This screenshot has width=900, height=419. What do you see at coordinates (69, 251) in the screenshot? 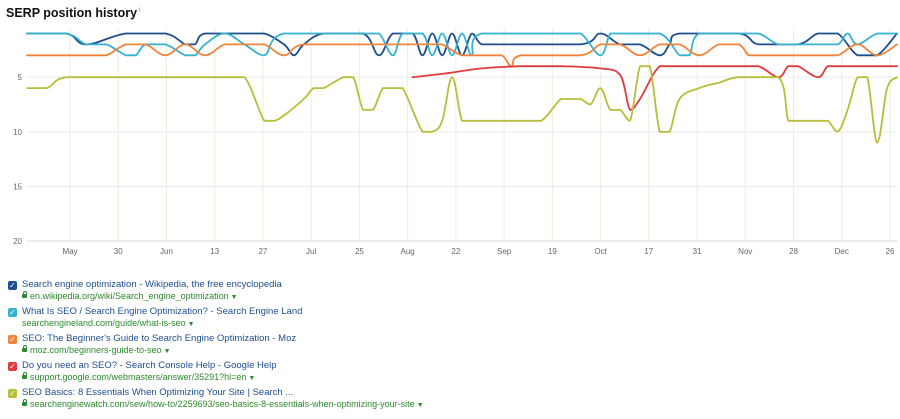
I see `x-tick-label: May` at bounding box center [69, 251].